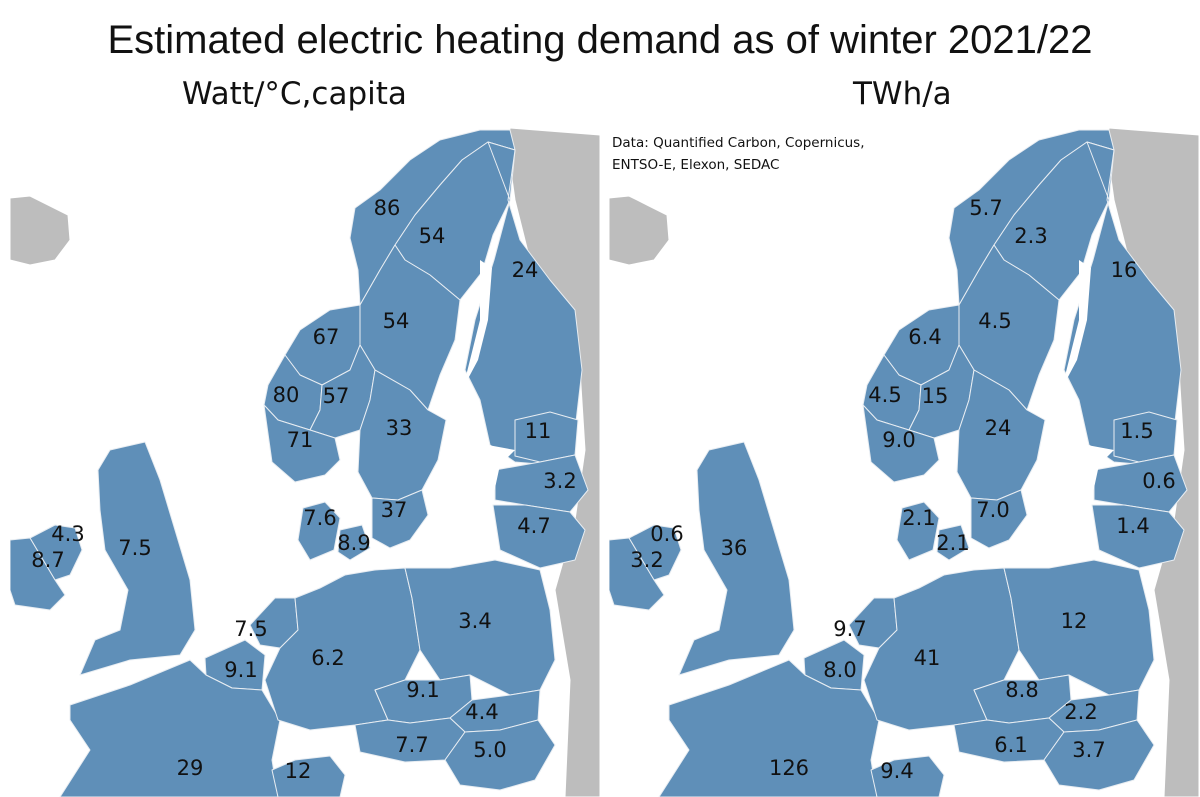 Image resolution: width=1200 pixels, height=797 pixels. I want to click on value-label-ee: 1.5, so click(1137, 431).